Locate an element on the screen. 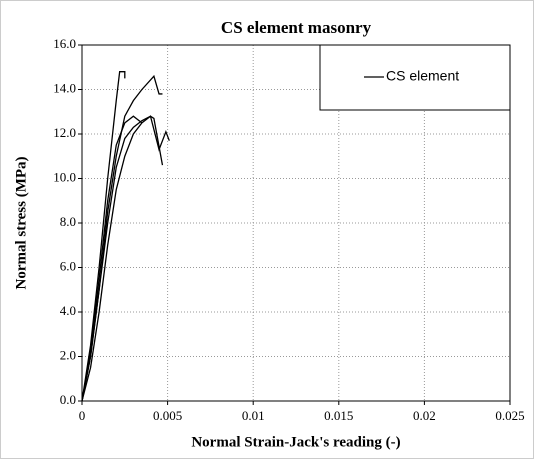  legend-box is located at coordinates (415, 77).